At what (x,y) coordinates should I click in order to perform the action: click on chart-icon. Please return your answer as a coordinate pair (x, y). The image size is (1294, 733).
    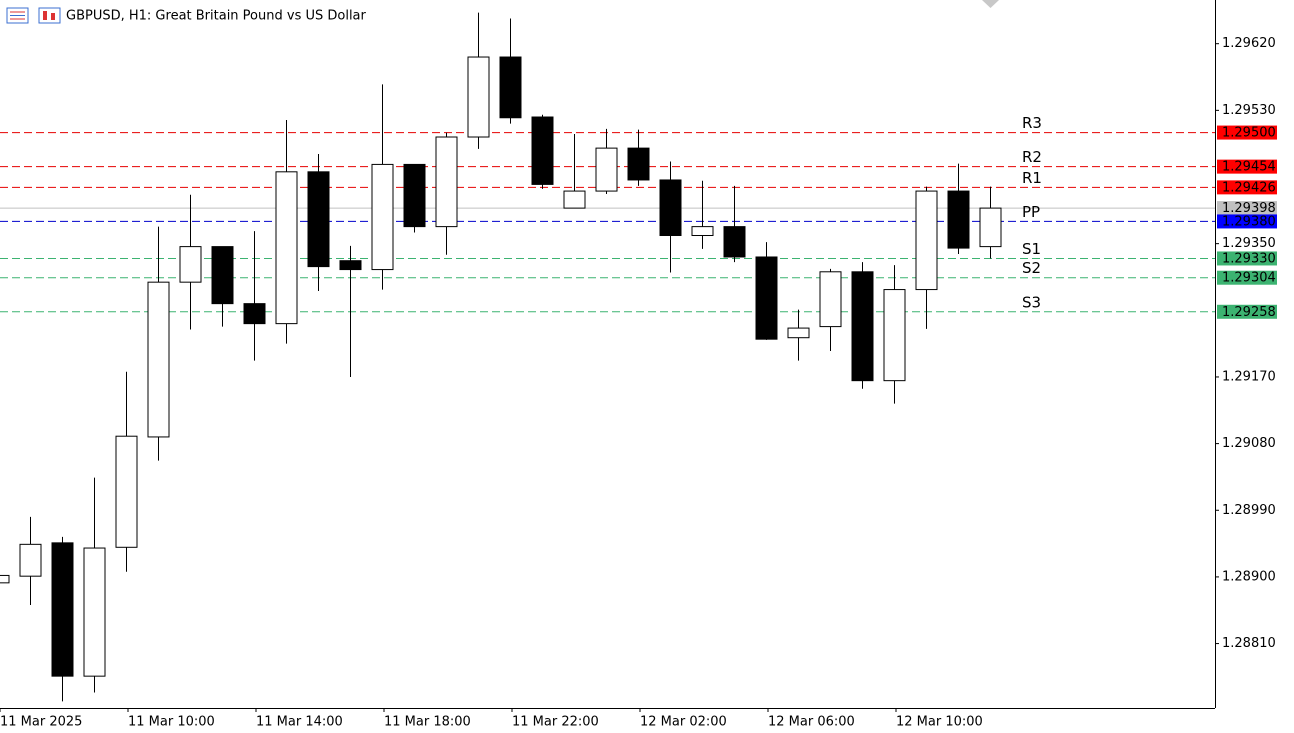
    Looking at the image, I should click on (49, 15).